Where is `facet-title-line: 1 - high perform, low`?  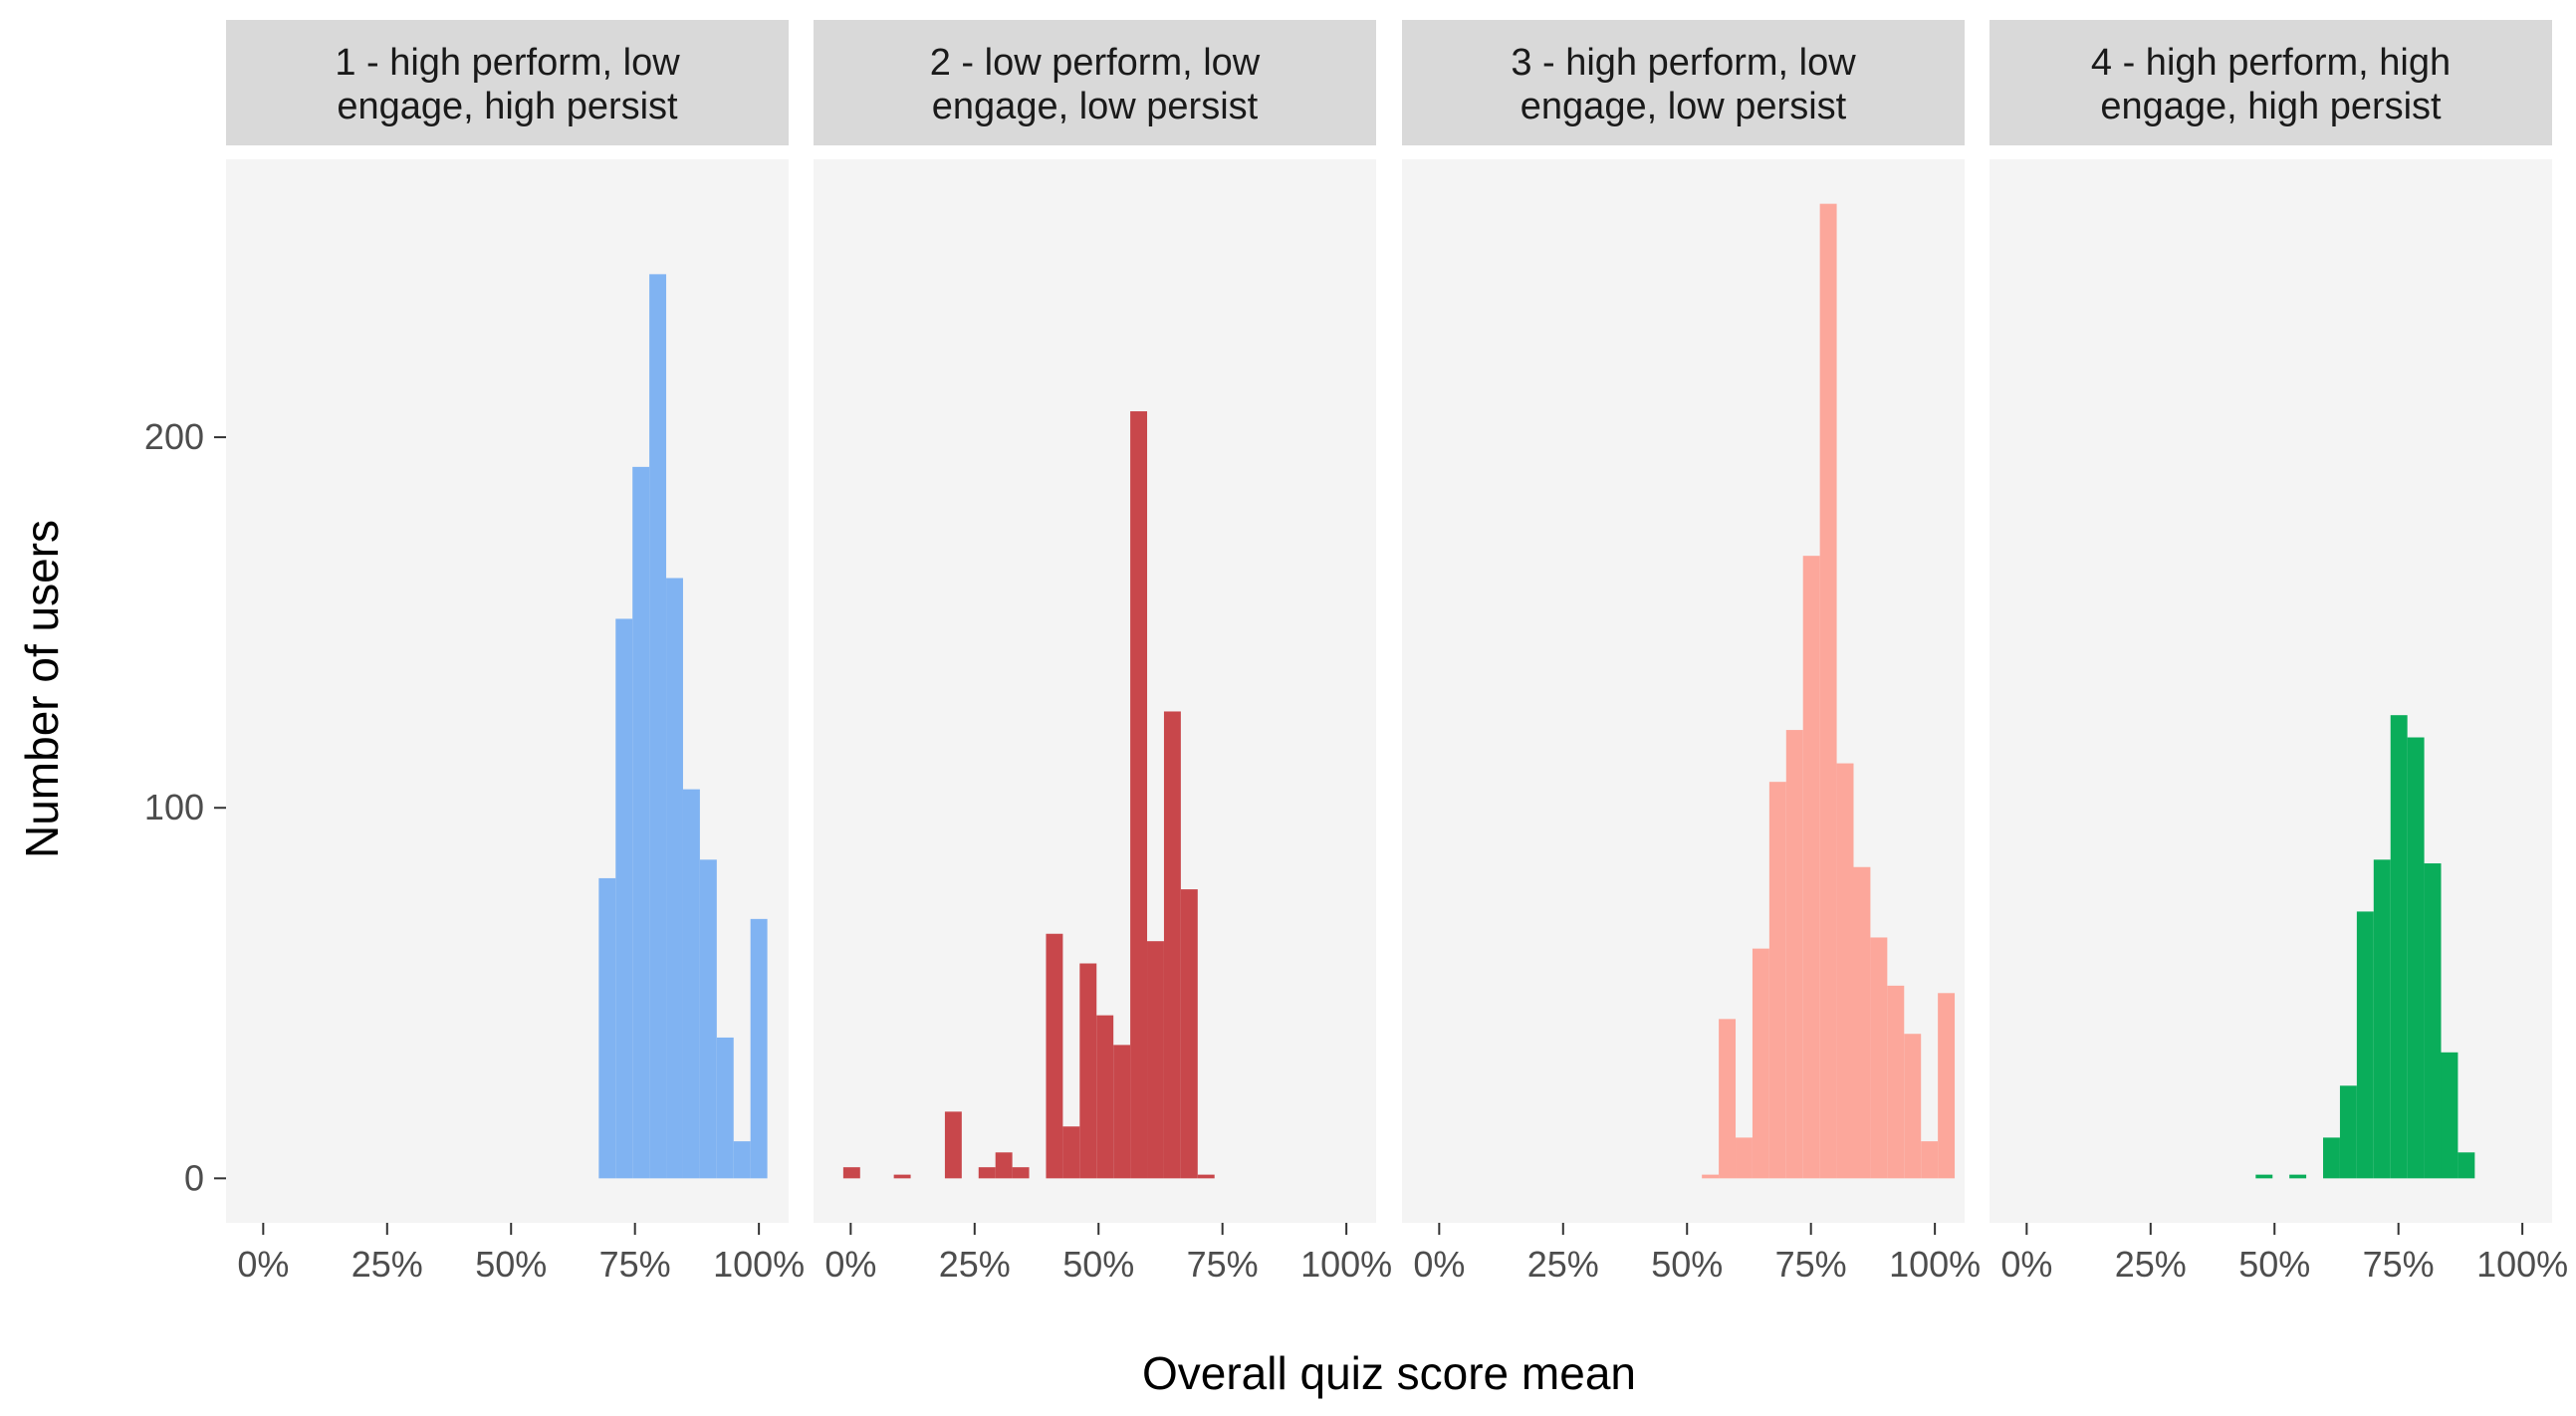
facet-title-line: 1 - high perform, low is located at coordinates (507, 63).